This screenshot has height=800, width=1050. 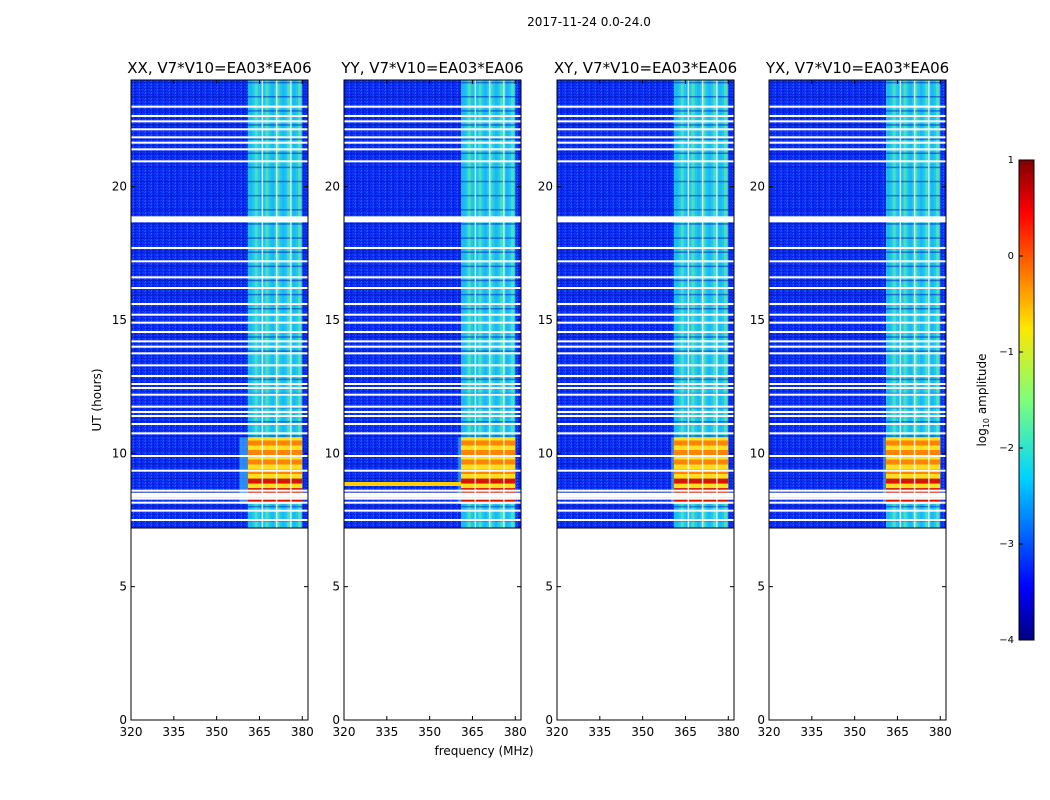 What do you see at coordinates (811, 732) in the screenshot?
I see `x-tick-label: 335` at bounding box center [811, 732].